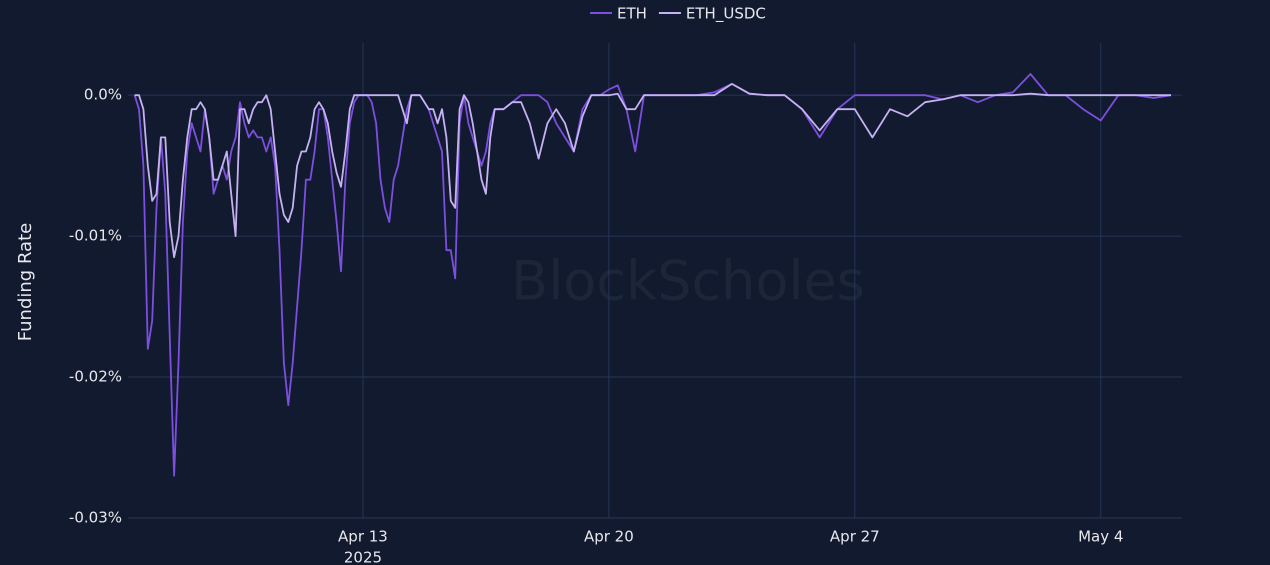 The width and height of the screenshot is (1270, 565). Describe the element at coordinates (363, 537) in the screenshot. I see `x-tick-label: Apr 13` at that location.